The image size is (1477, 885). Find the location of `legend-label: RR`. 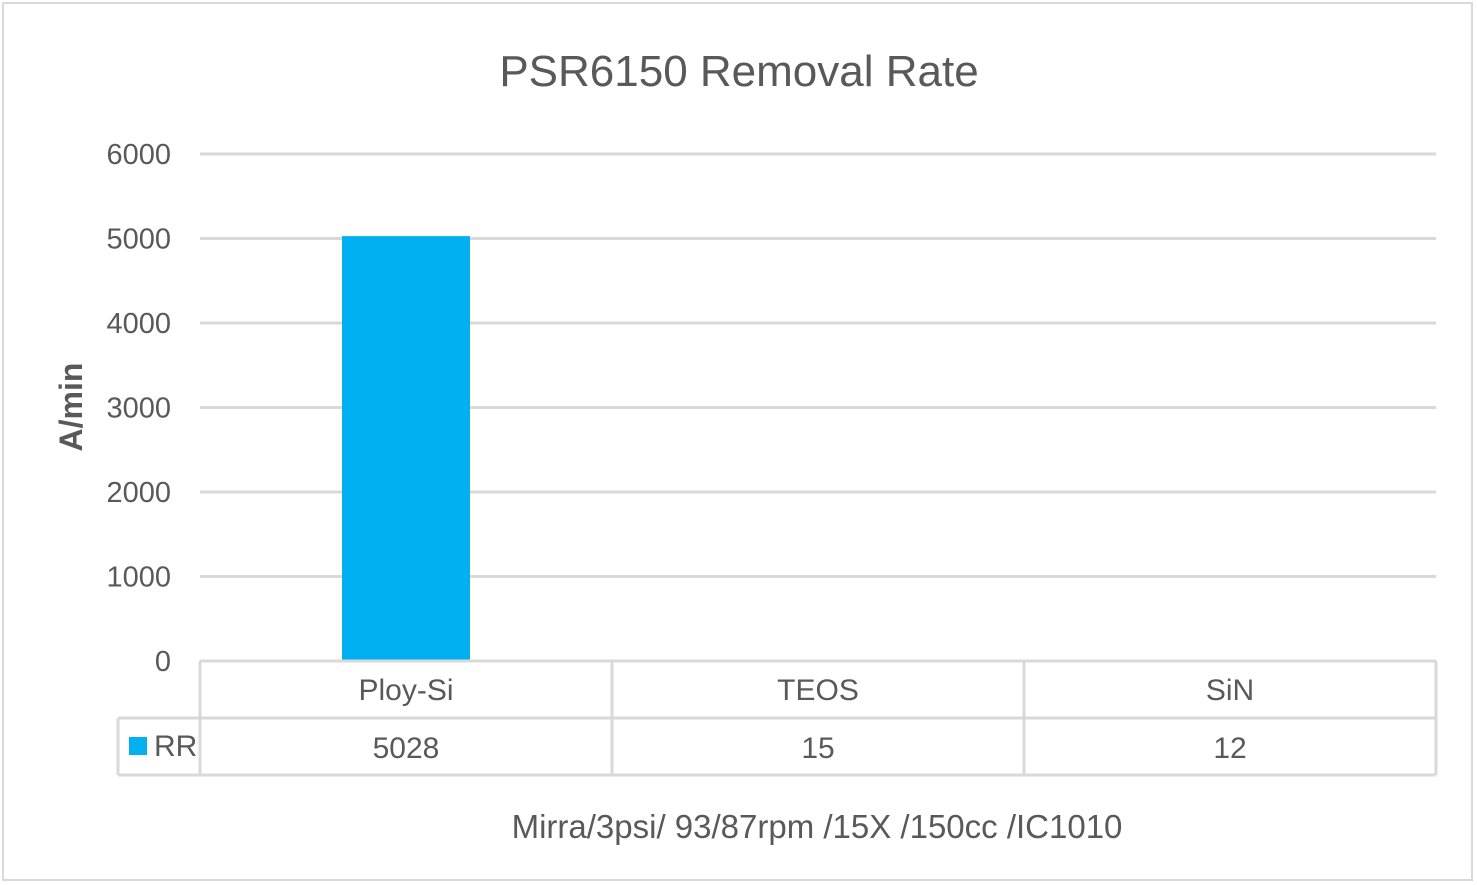

legend-label: RR is located at coordinates (175, 746).